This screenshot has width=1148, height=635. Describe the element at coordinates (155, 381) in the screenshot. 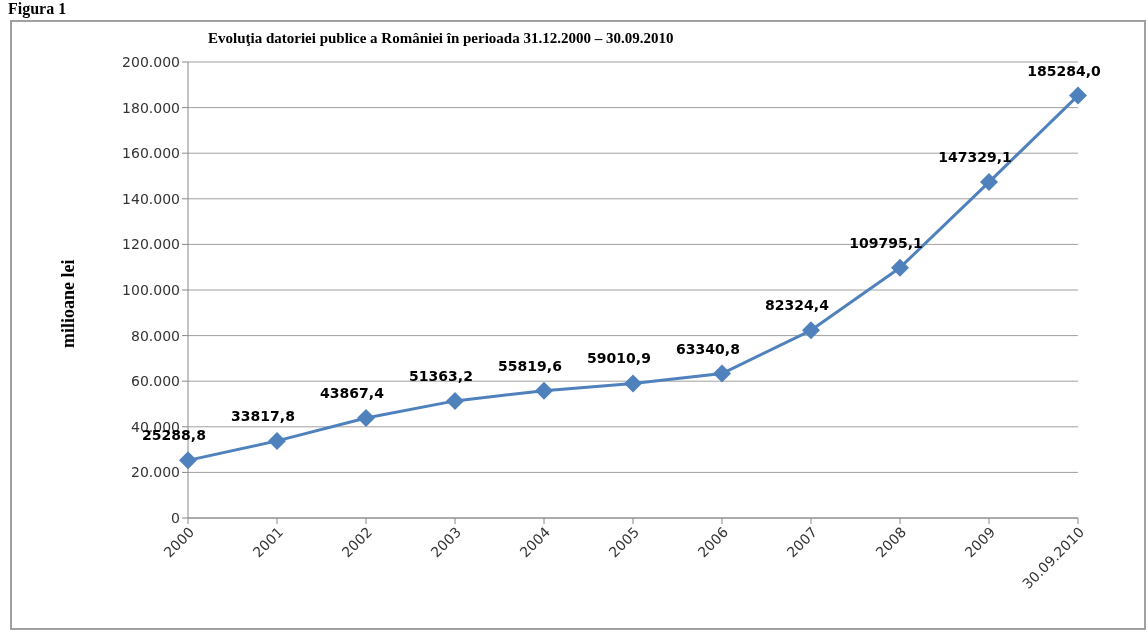

I see `y-tick-label: 60.000` at that location.